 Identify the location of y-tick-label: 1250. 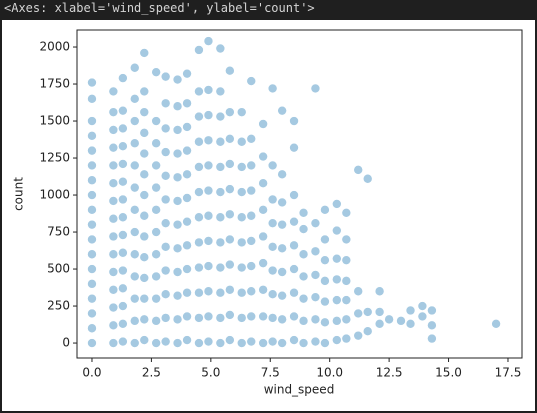
(54, 158).